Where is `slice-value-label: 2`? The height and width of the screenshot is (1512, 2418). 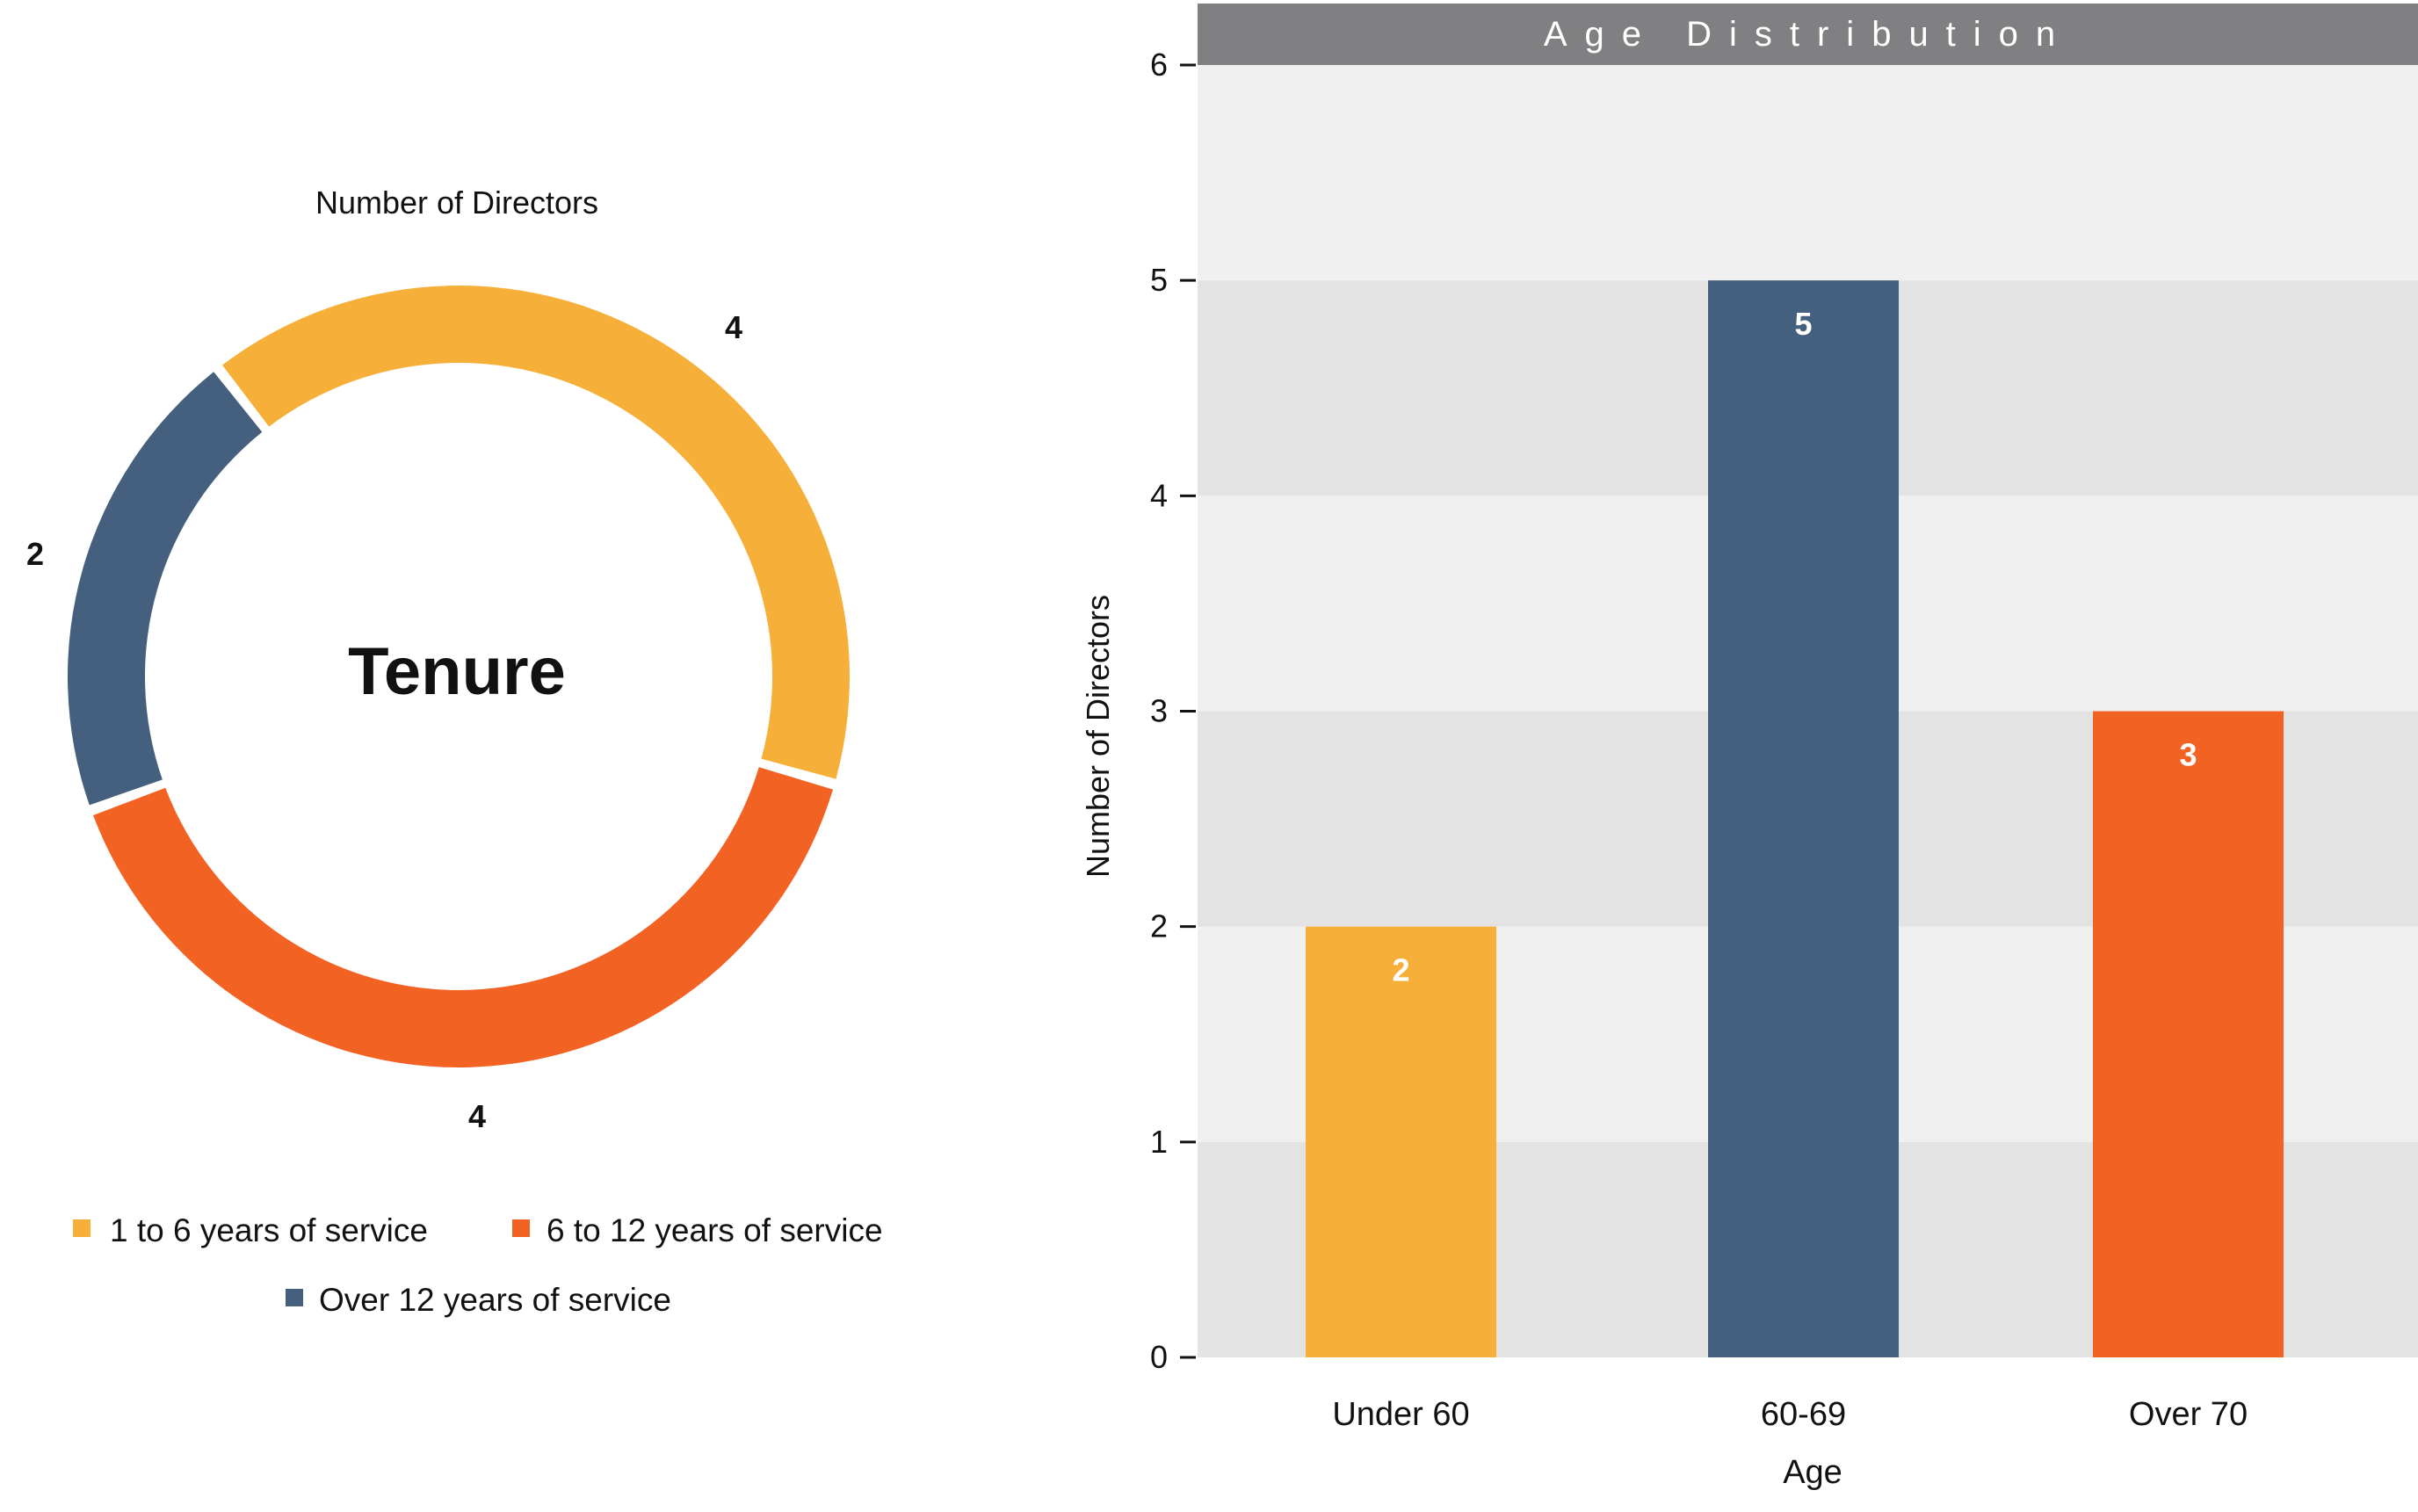 slice-value-label: 2 is located at coordinates (35, 554).